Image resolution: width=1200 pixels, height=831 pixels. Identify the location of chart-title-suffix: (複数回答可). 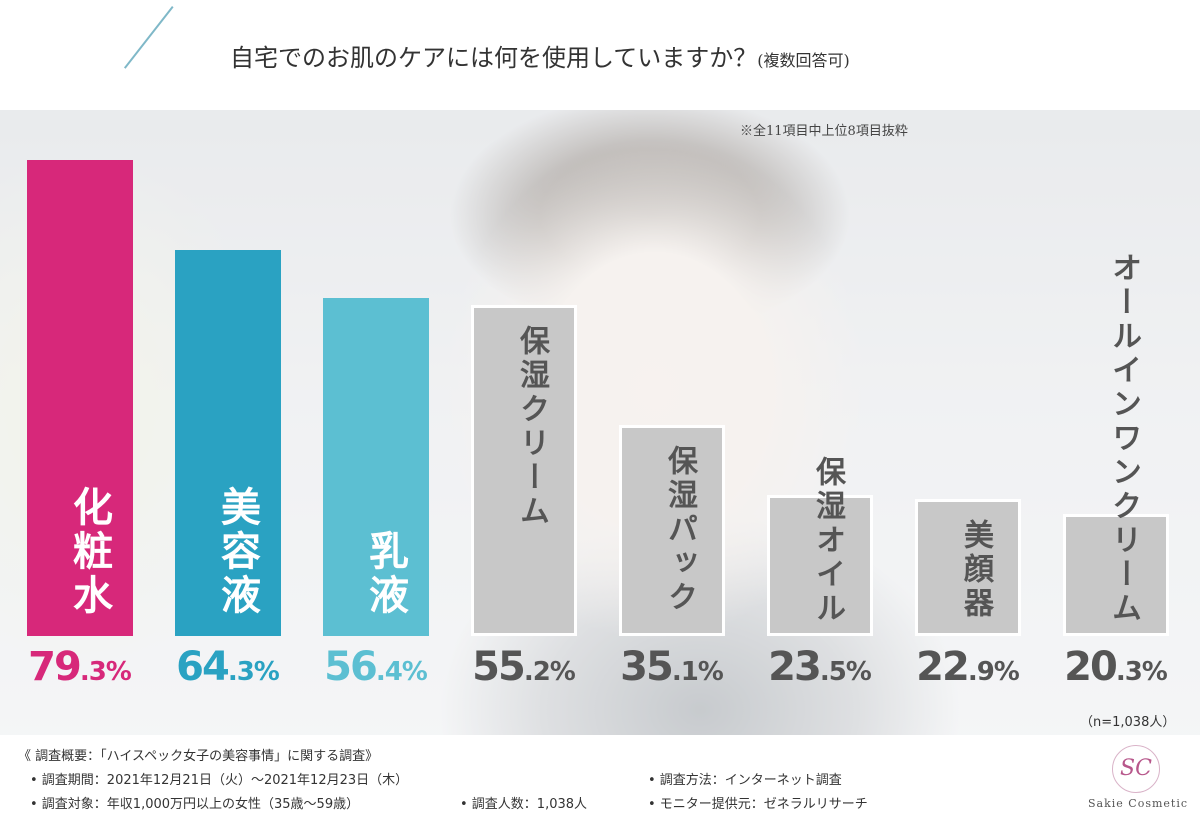
(803, 60).